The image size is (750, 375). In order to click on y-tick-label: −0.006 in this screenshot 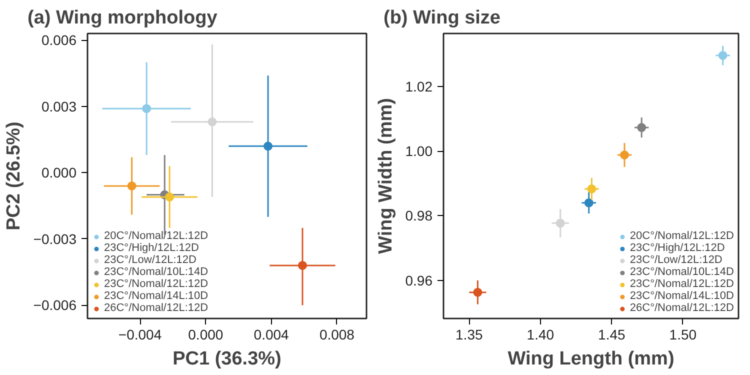, I will do `click(55, 305)`.